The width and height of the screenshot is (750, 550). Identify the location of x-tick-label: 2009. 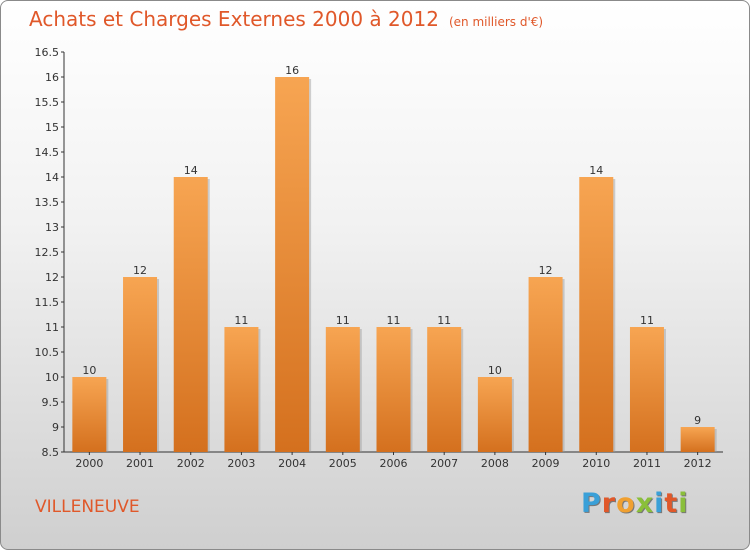
(546, 463).